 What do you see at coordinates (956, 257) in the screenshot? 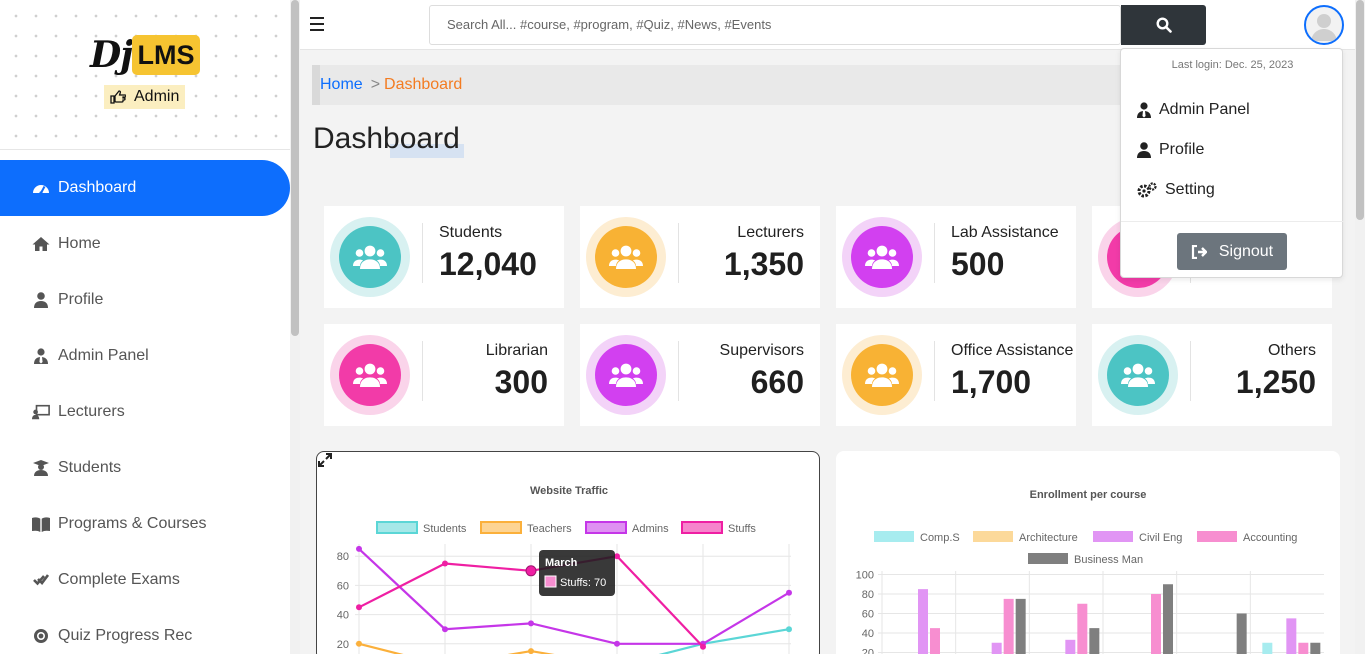
I see `stat-card-lab-assistance: Lab Assistance 500` at bounding box center [956, 257].